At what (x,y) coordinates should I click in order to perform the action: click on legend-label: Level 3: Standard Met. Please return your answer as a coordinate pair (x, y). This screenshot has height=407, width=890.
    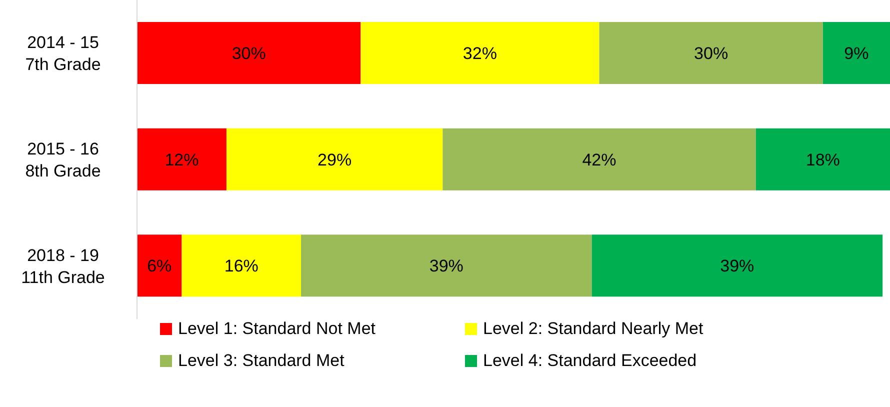
    Looking at the image, I should click on (261, 361).